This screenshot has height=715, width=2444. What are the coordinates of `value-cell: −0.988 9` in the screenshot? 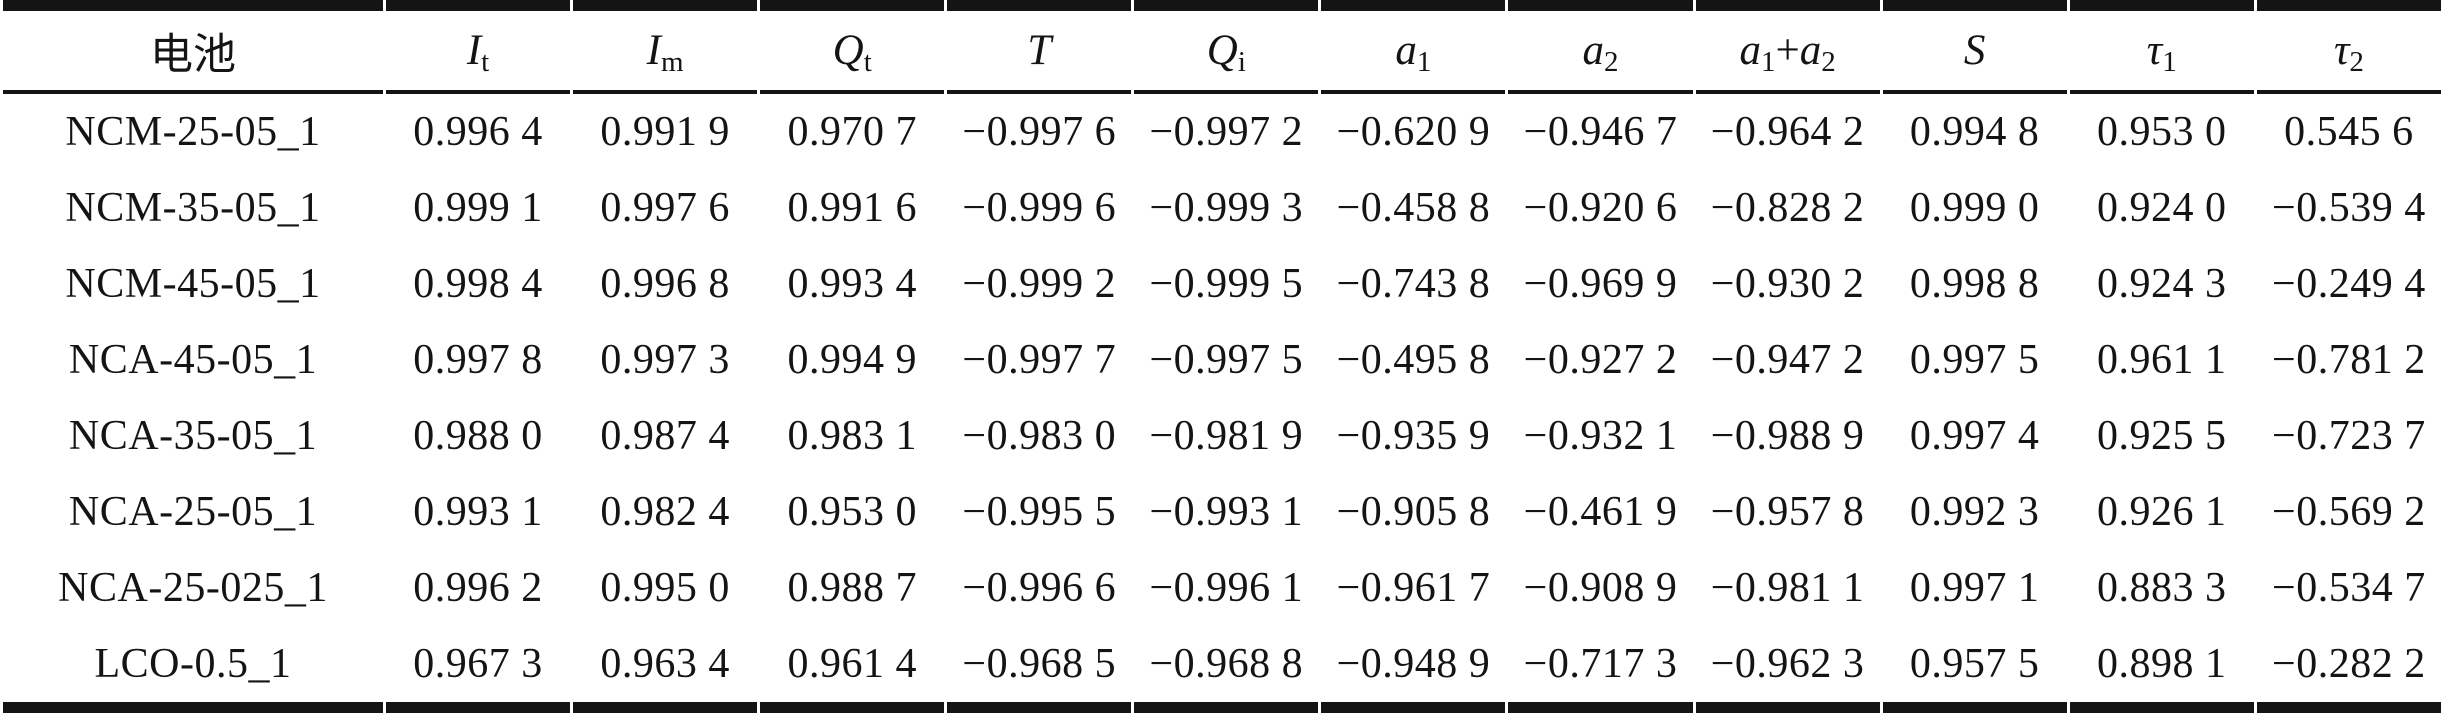 It's located at (1787, 436).